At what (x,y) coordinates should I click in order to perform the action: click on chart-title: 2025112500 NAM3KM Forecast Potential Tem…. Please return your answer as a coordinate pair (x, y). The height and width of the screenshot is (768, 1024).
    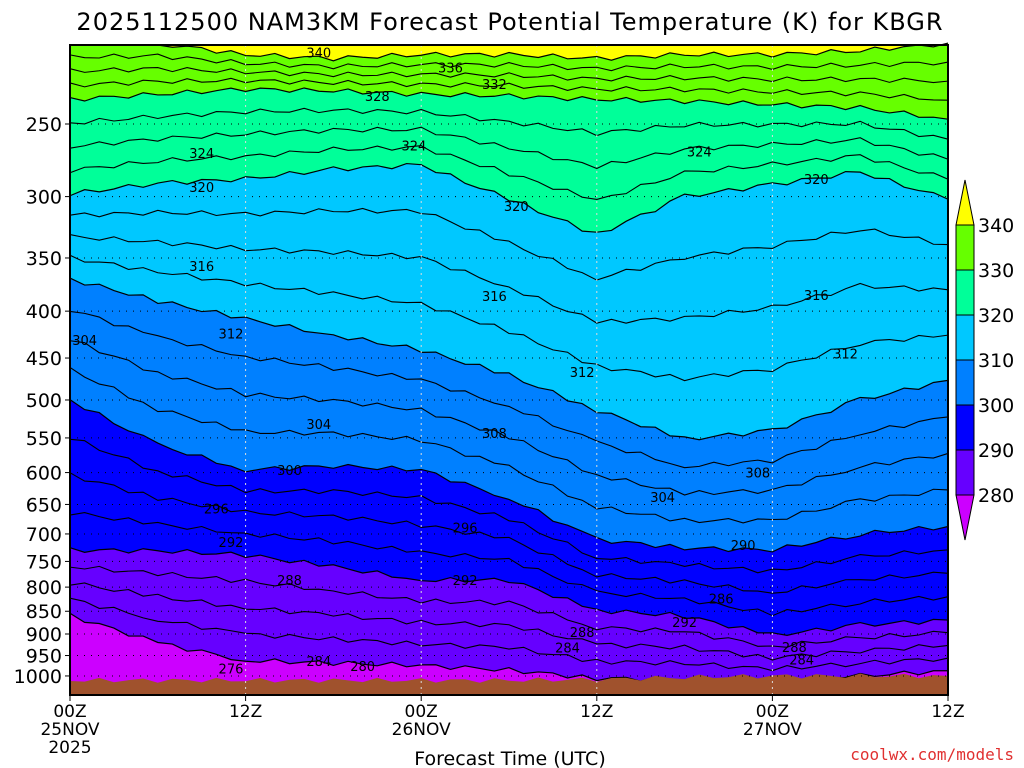
    Looking at the image, I should click on (509, 22).